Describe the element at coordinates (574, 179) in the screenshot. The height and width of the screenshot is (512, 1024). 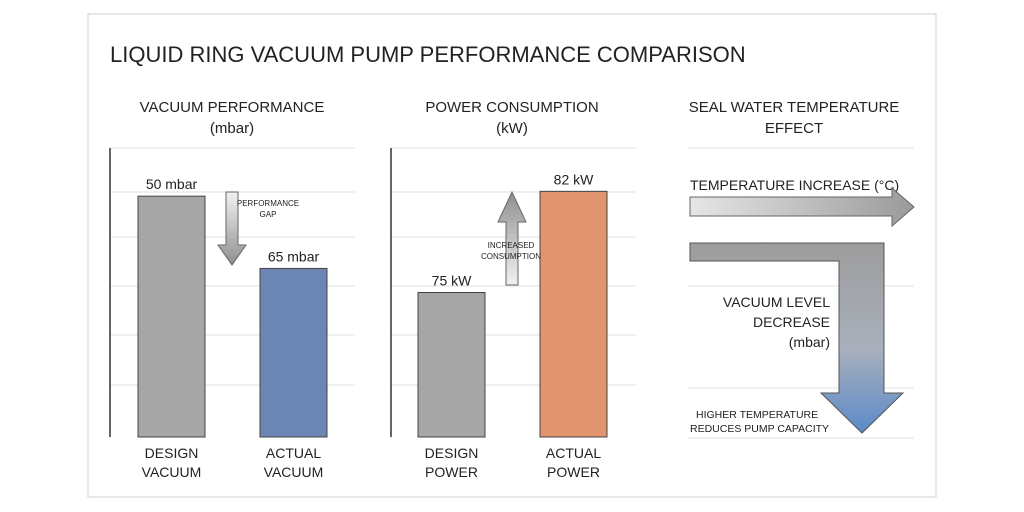
I see `data-label: 82 kW` at that location.